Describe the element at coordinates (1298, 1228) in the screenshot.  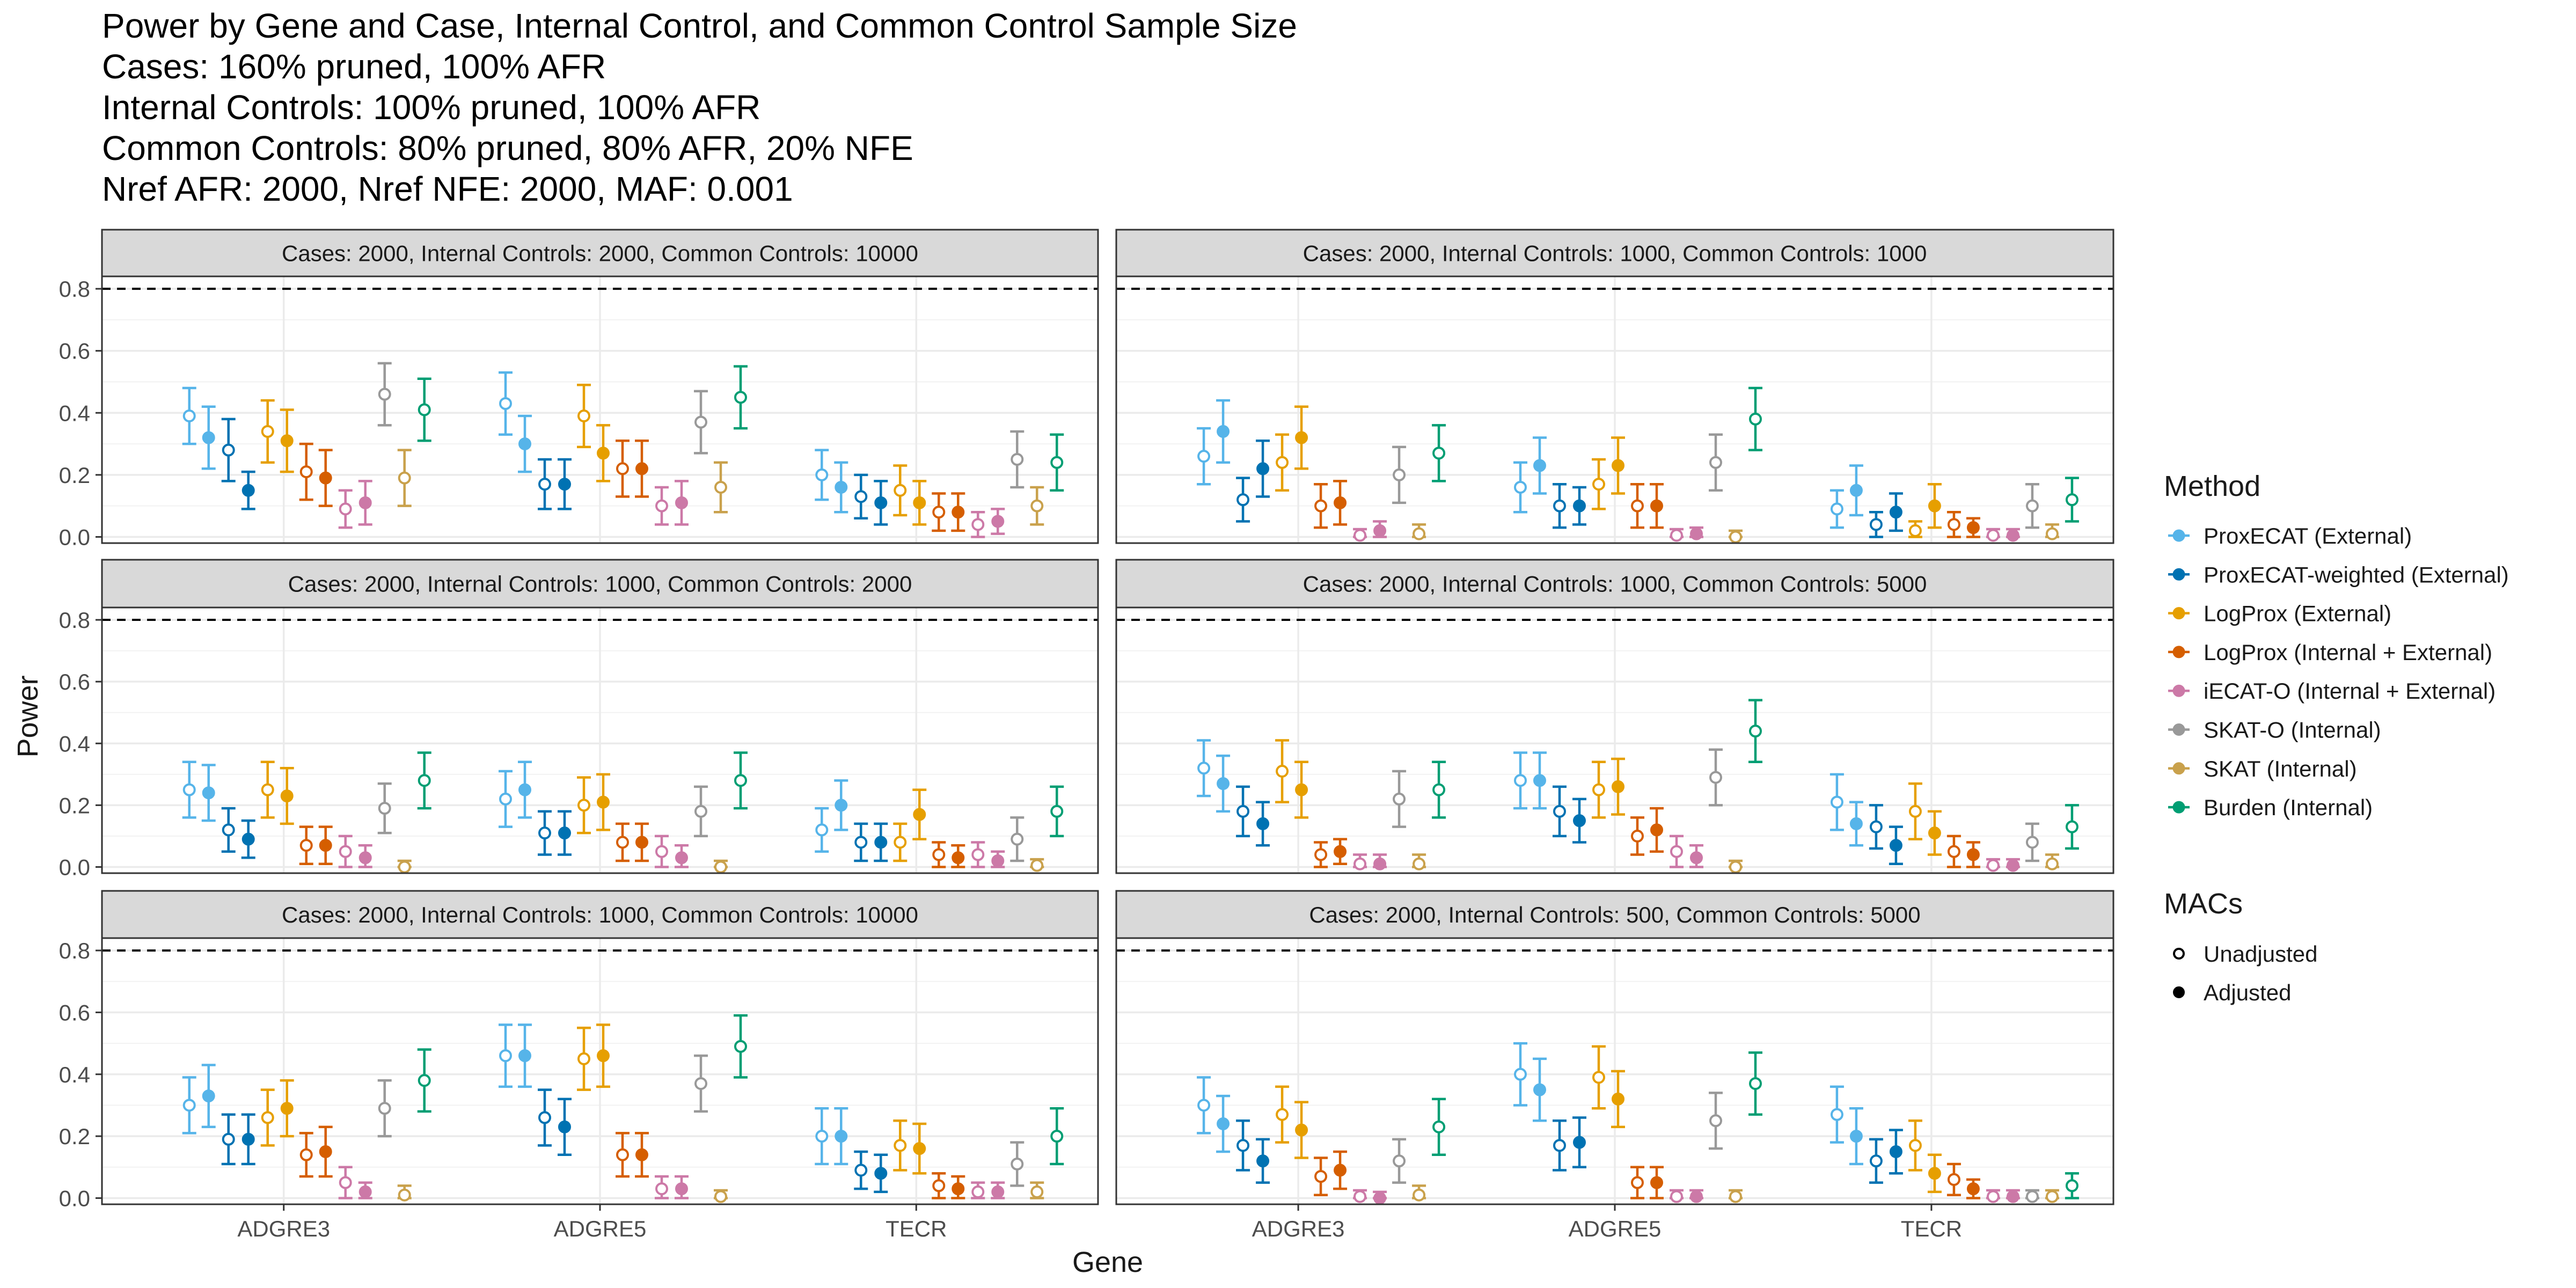
I see `x-tick-label: ADGRE3` at that location.